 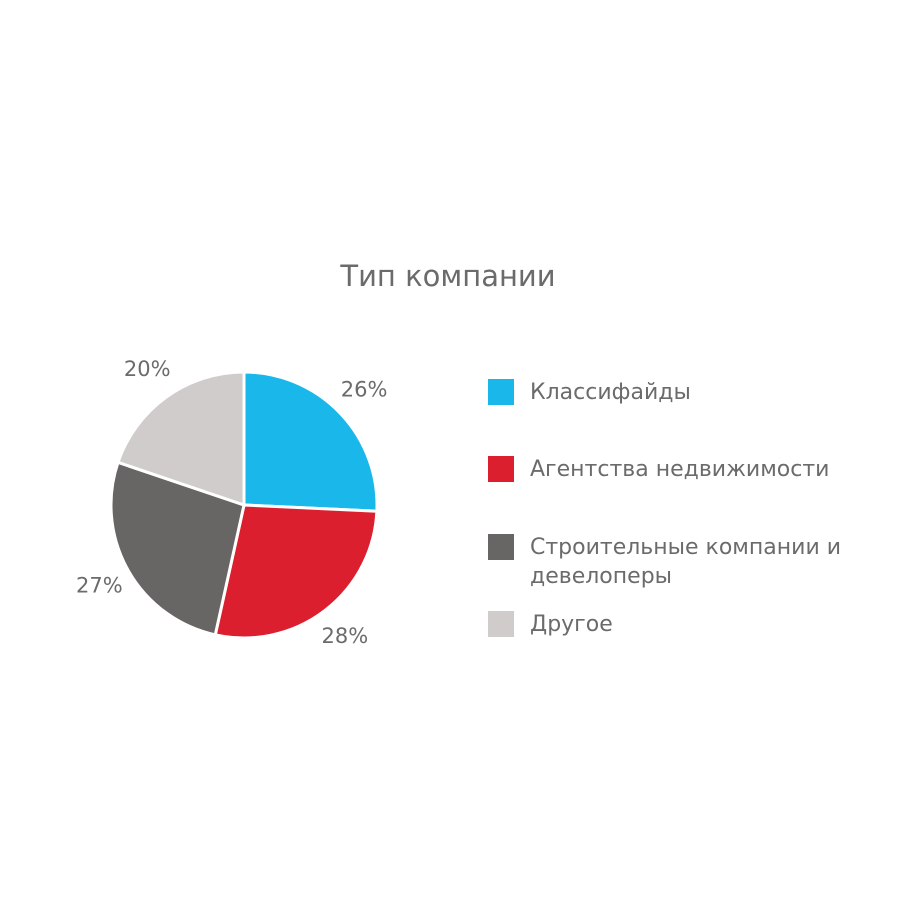 What do you see at coordinates (688, 624) in the screenshot?
I see `legend-item: Другое` at bounding box center [688, 624].